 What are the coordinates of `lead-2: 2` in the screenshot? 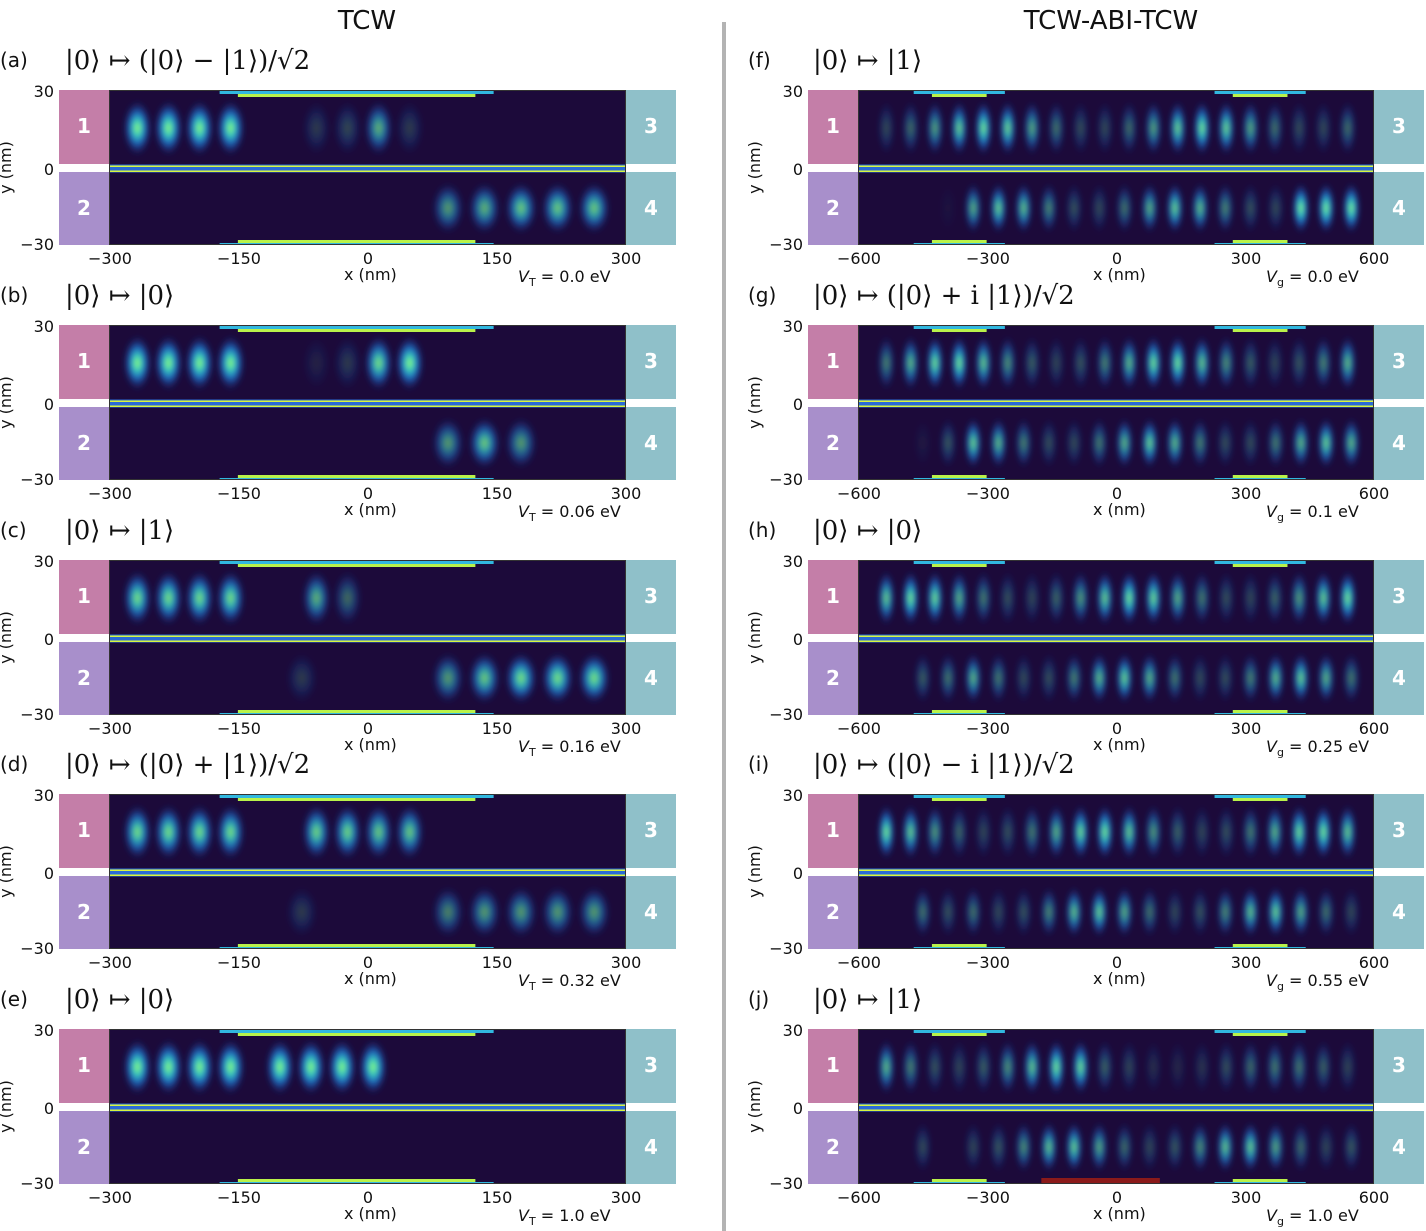 It's located at (833, 912).